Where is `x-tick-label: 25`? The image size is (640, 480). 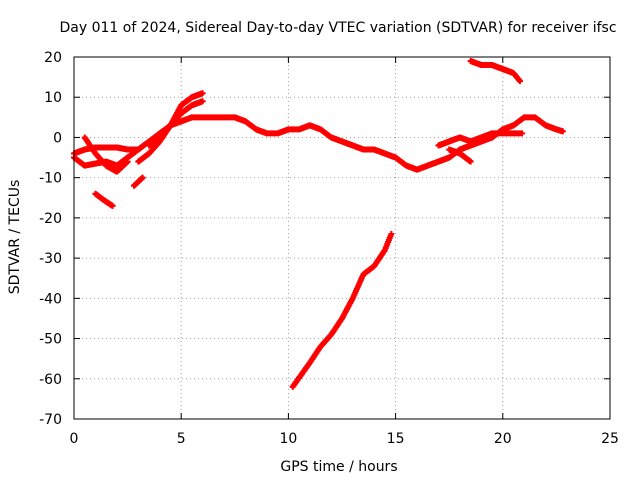 x-tick-label: 25 is located at coordinates (610, 439).